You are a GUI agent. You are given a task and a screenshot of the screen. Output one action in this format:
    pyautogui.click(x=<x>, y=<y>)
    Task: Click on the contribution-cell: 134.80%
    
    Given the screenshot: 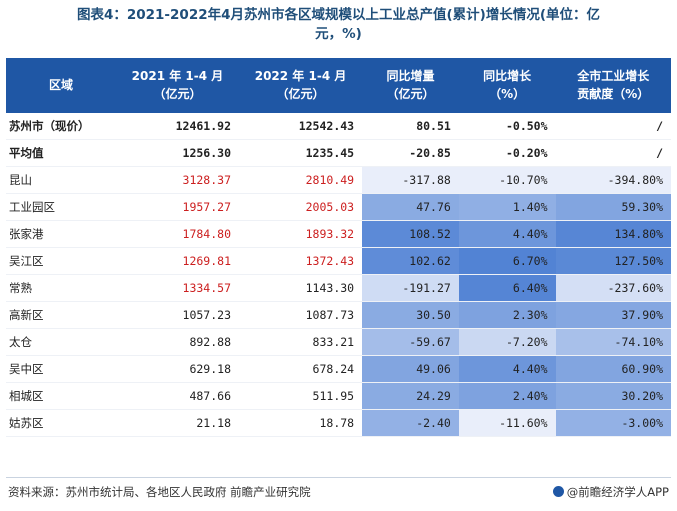 What is the action you would take?
    pyautogui.click(x=613, y=234)
    